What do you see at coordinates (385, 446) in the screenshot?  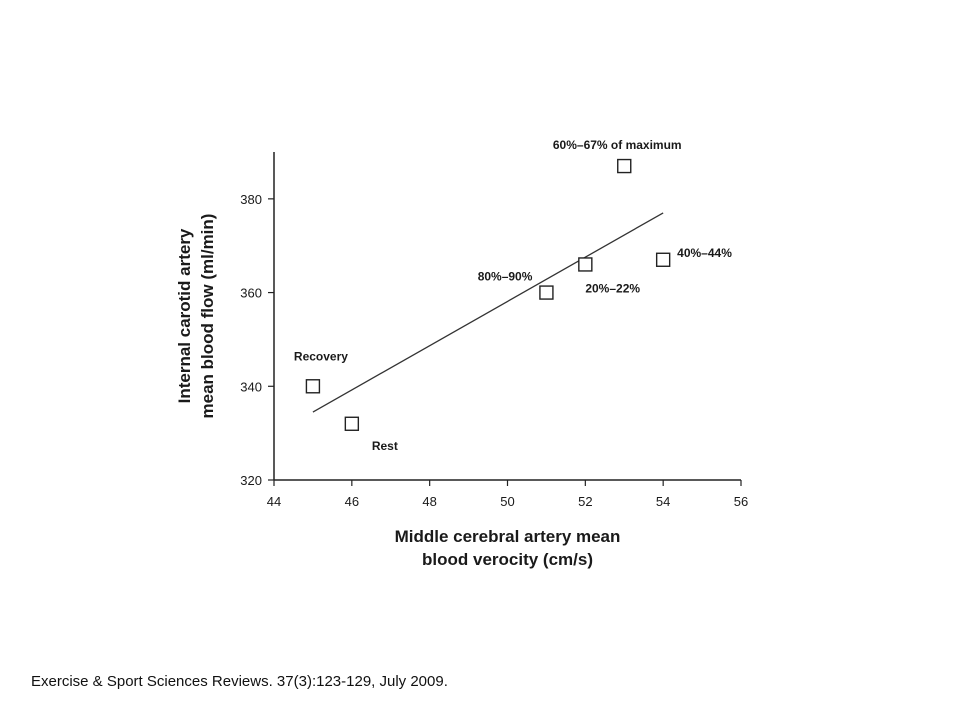 I see `point-label: Rest` at bounding box center [385, 446].